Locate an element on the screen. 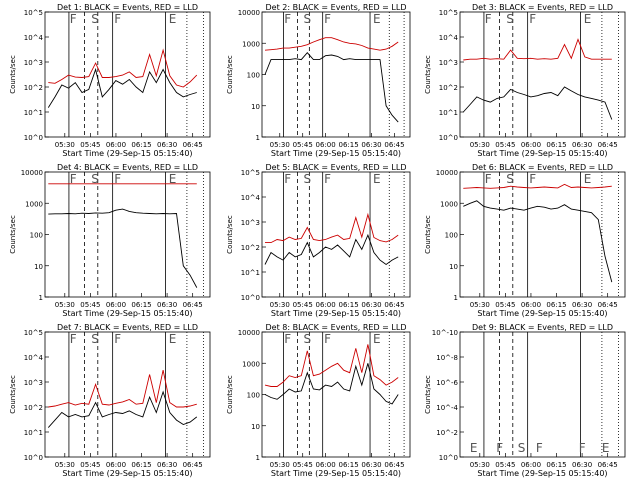 The width and height of the screenshot is (640, 480). panel-title: Det 8: BLACK = Events, RED = LLD is located at coordinates (336, 327).